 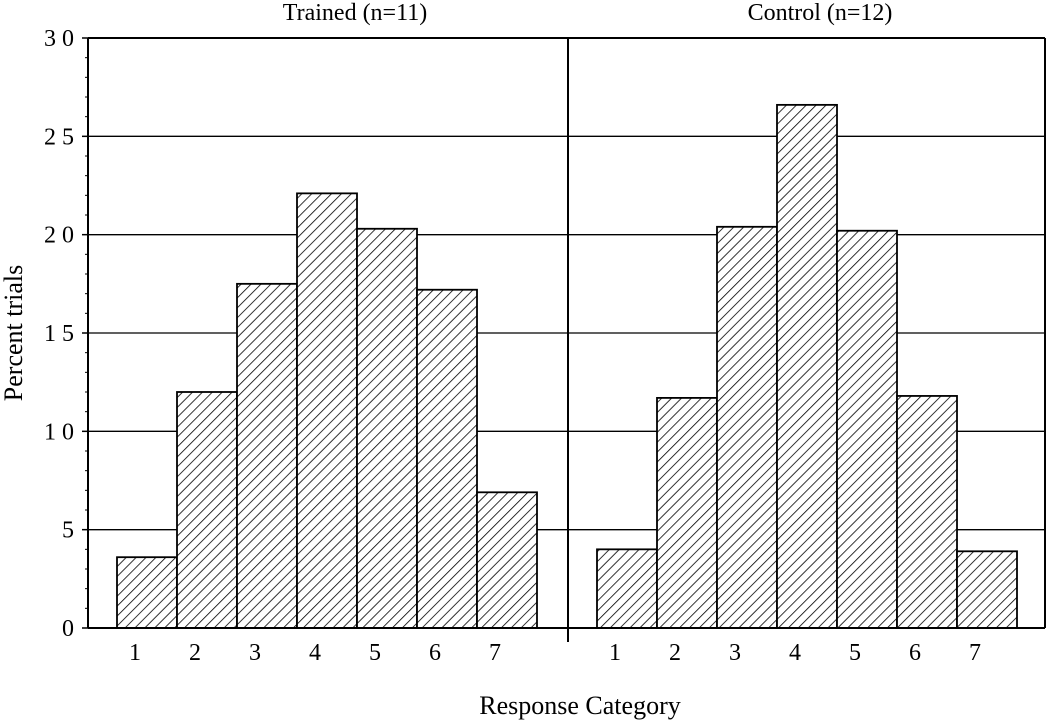 I want to click on panel-title-trained: Trained (n=11), so click(x=355, y=13).